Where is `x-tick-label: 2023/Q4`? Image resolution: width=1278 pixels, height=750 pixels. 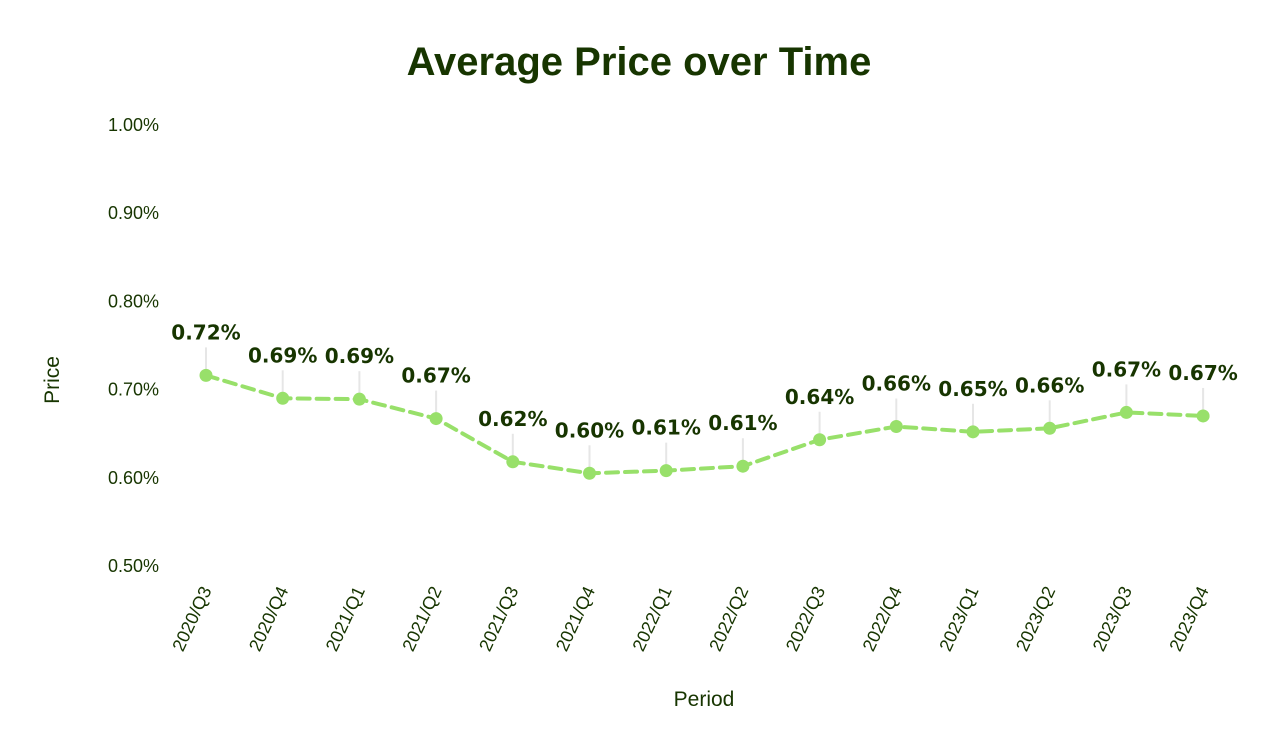 x-tick-label: 2023/Q4 is located at coordinates (1188, 618).